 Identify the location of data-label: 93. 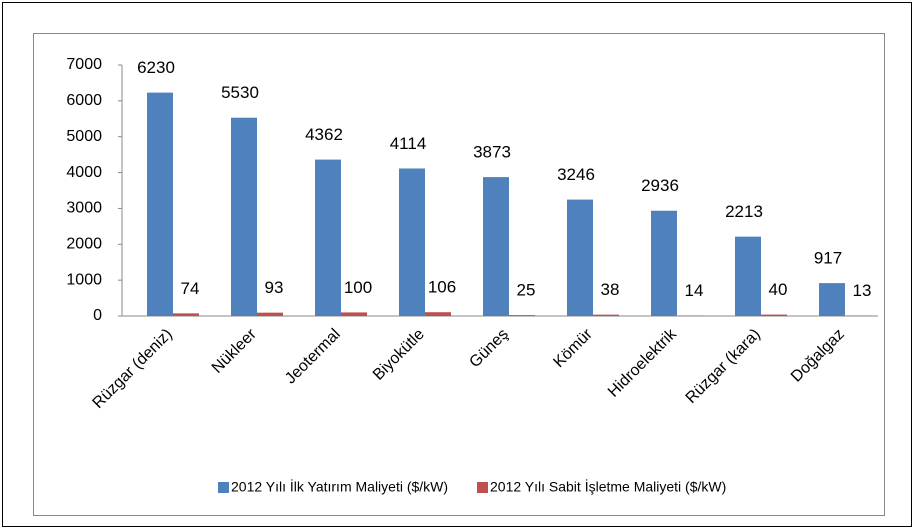
(274, 287).